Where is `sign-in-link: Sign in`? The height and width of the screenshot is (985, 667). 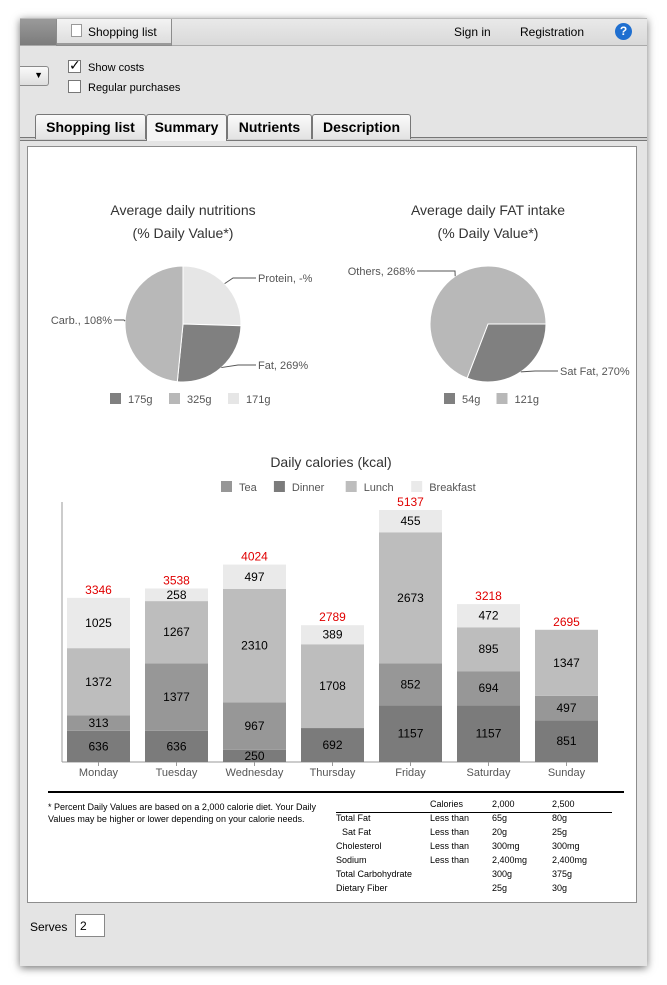
sign-in-link: Sign in is located at coordinates (472, 32).